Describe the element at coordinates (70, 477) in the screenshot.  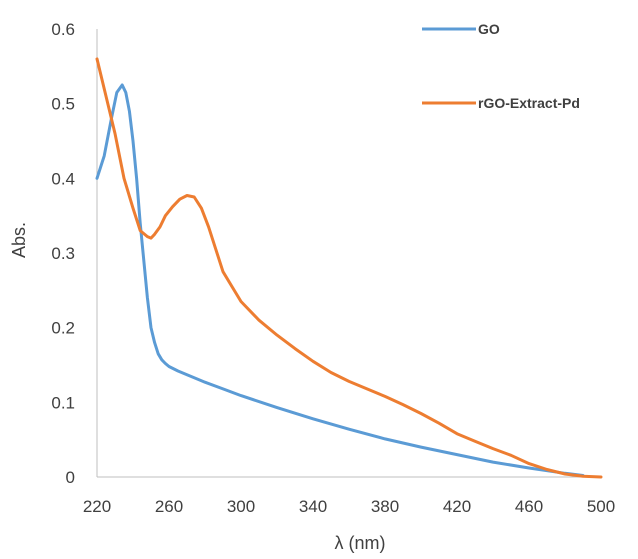
I see `y-tick-label: 0` at that location.